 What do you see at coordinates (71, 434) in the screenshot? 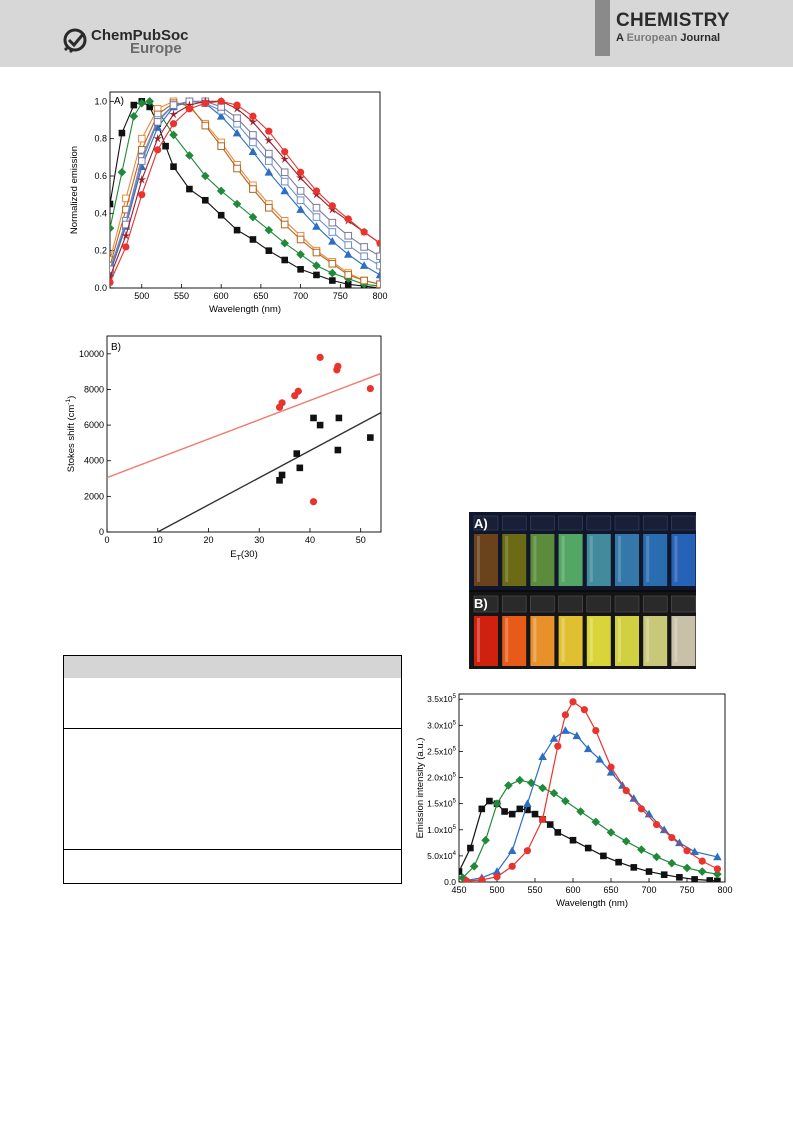
I see `y-axis-label: Stokes shift (cm-1)` at bounding box center [71, 434].